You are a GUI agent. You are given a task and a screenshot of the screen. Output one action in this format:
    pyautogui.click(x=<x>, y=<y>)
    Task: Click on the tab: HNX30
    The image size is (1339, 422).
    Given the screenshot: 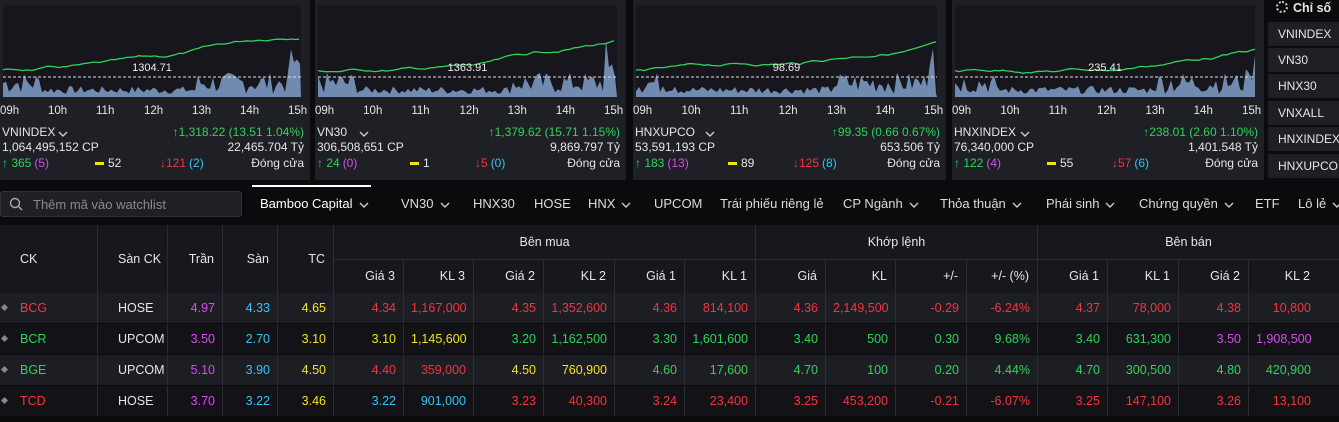 What is the action you would take?
    pyautogui.click(x=494, y=203)
    